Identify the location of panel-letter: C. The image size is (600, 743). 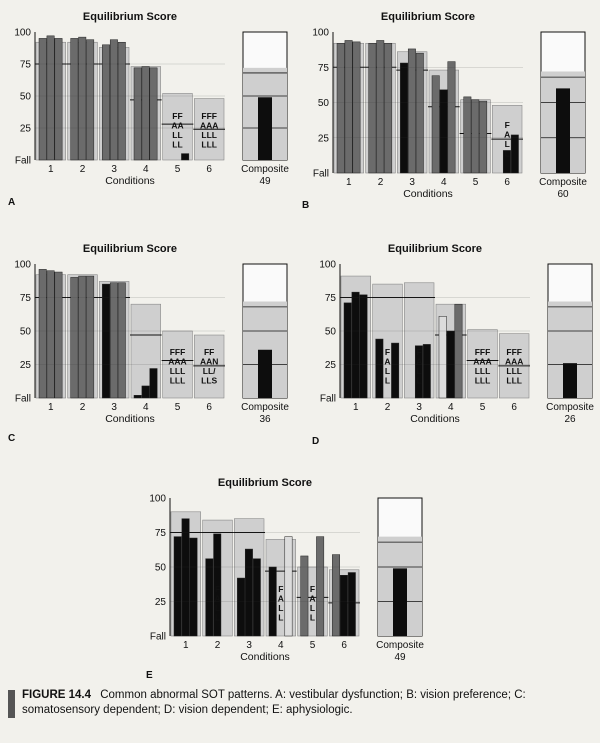
(11, 438).